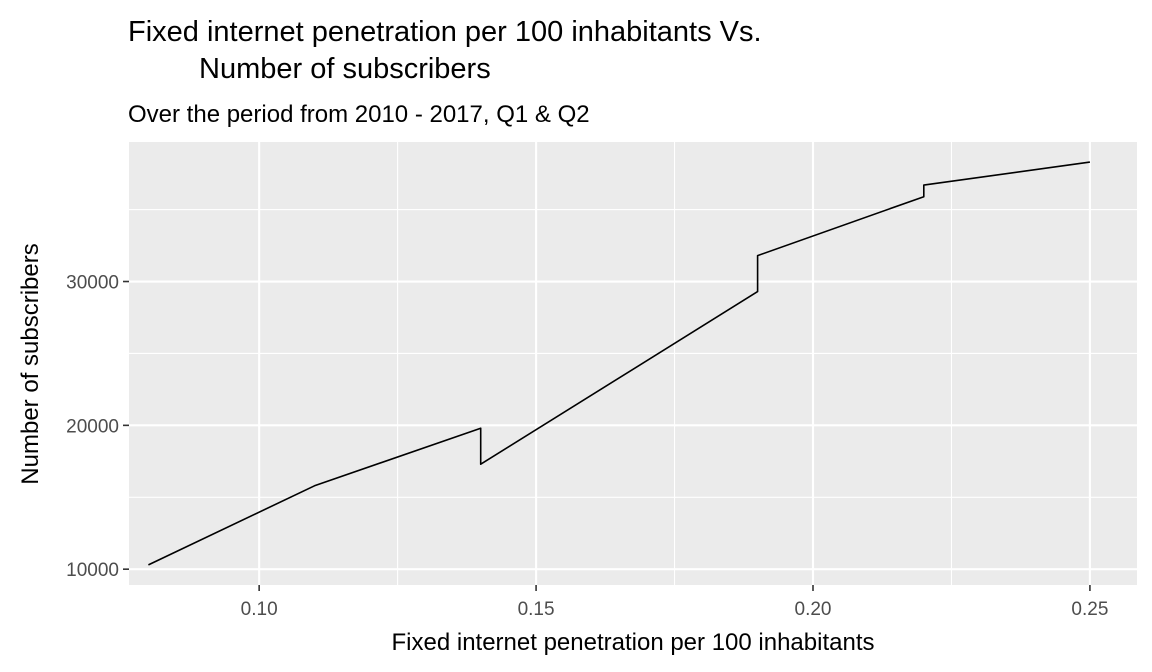 Image resolution: width=1152 pixels, height=672 pixels. I want to click on x-tick-label: 0.25, so click(1089, 609).